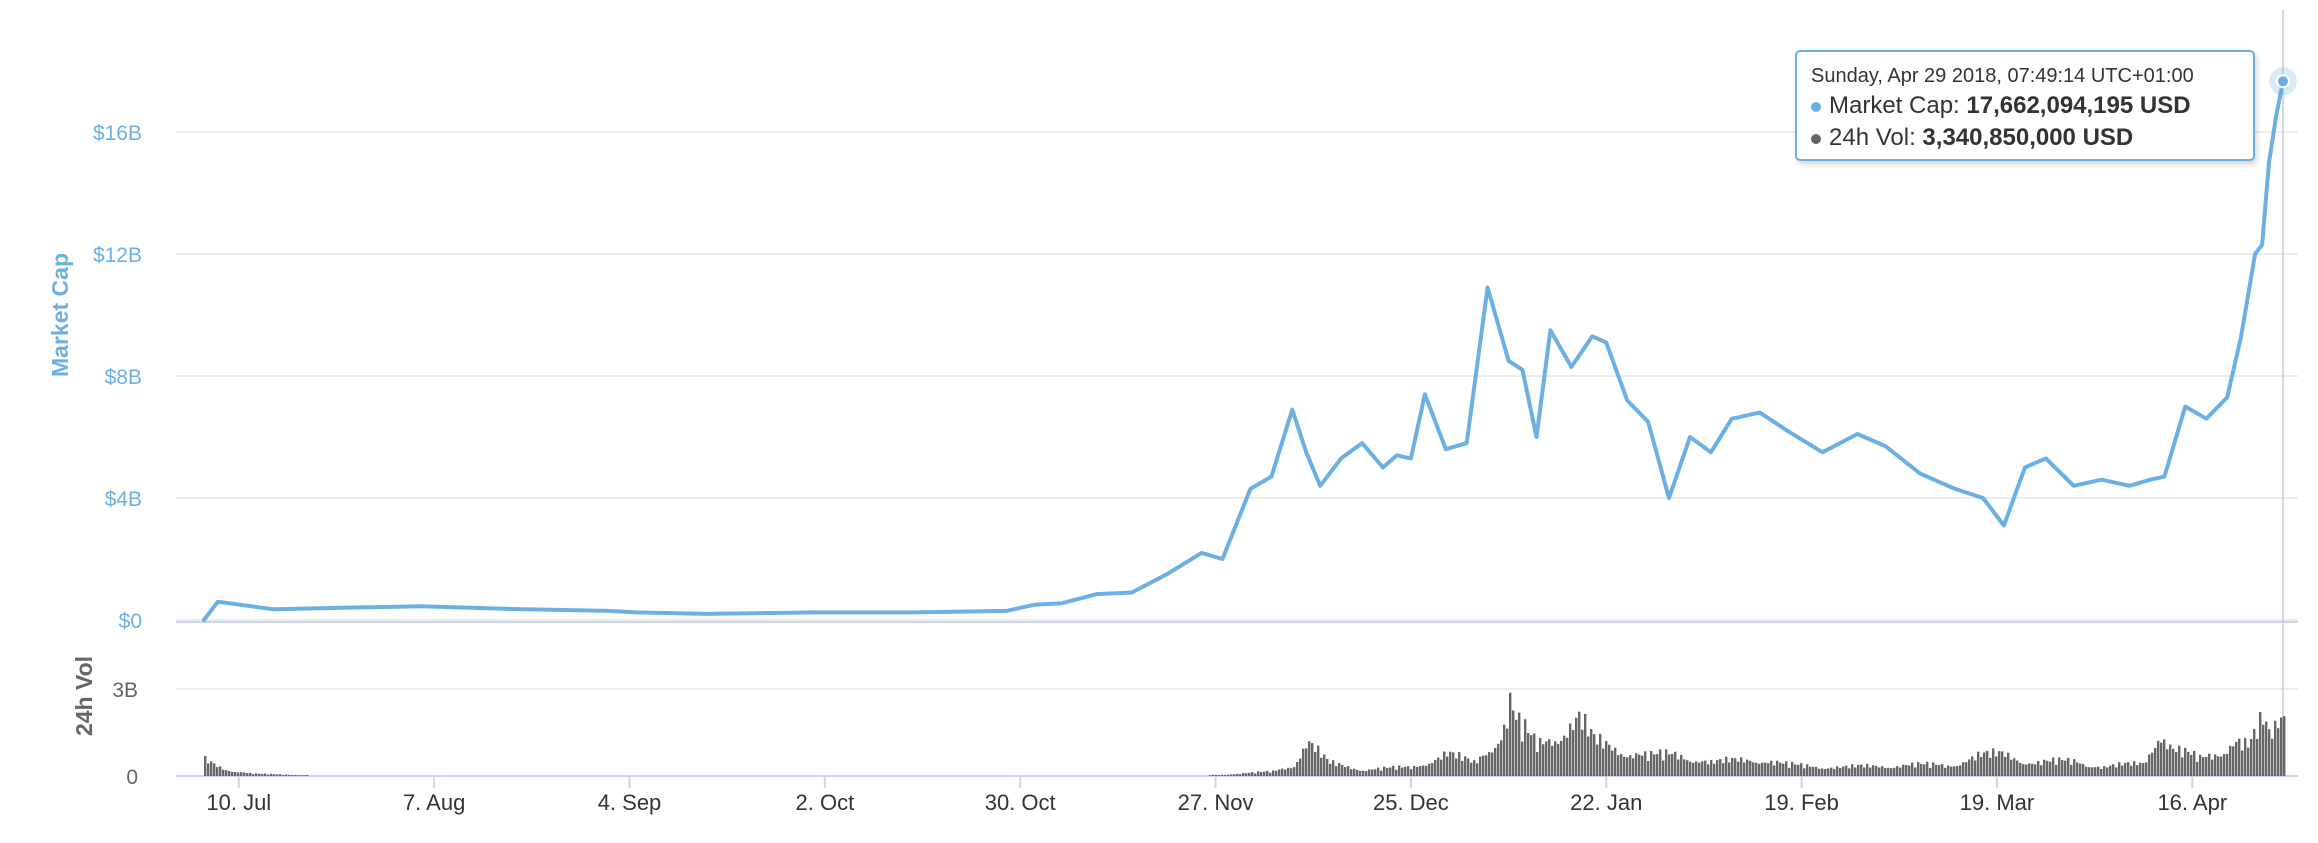  Describe the element at coordinates (123, 377) in the screenshot. I see `market-cap-tick-label: $8B` at that location.